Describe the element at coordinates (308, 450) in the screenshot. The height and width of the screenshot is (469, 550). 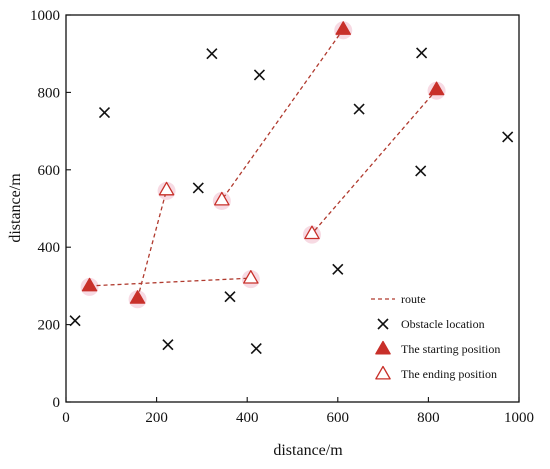
I see `x-axis-label: distance/m` at that location.